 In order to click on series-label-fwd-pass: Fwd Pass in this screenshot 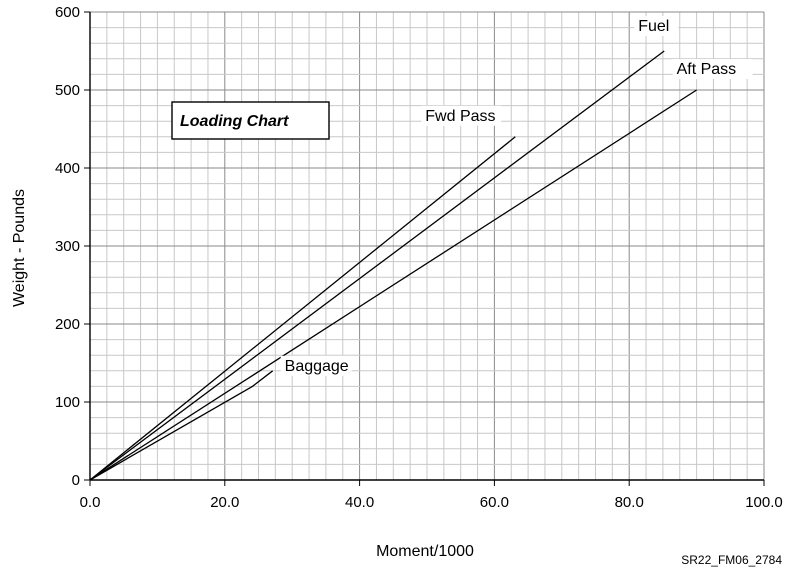, I will do `click(460, 116)`.